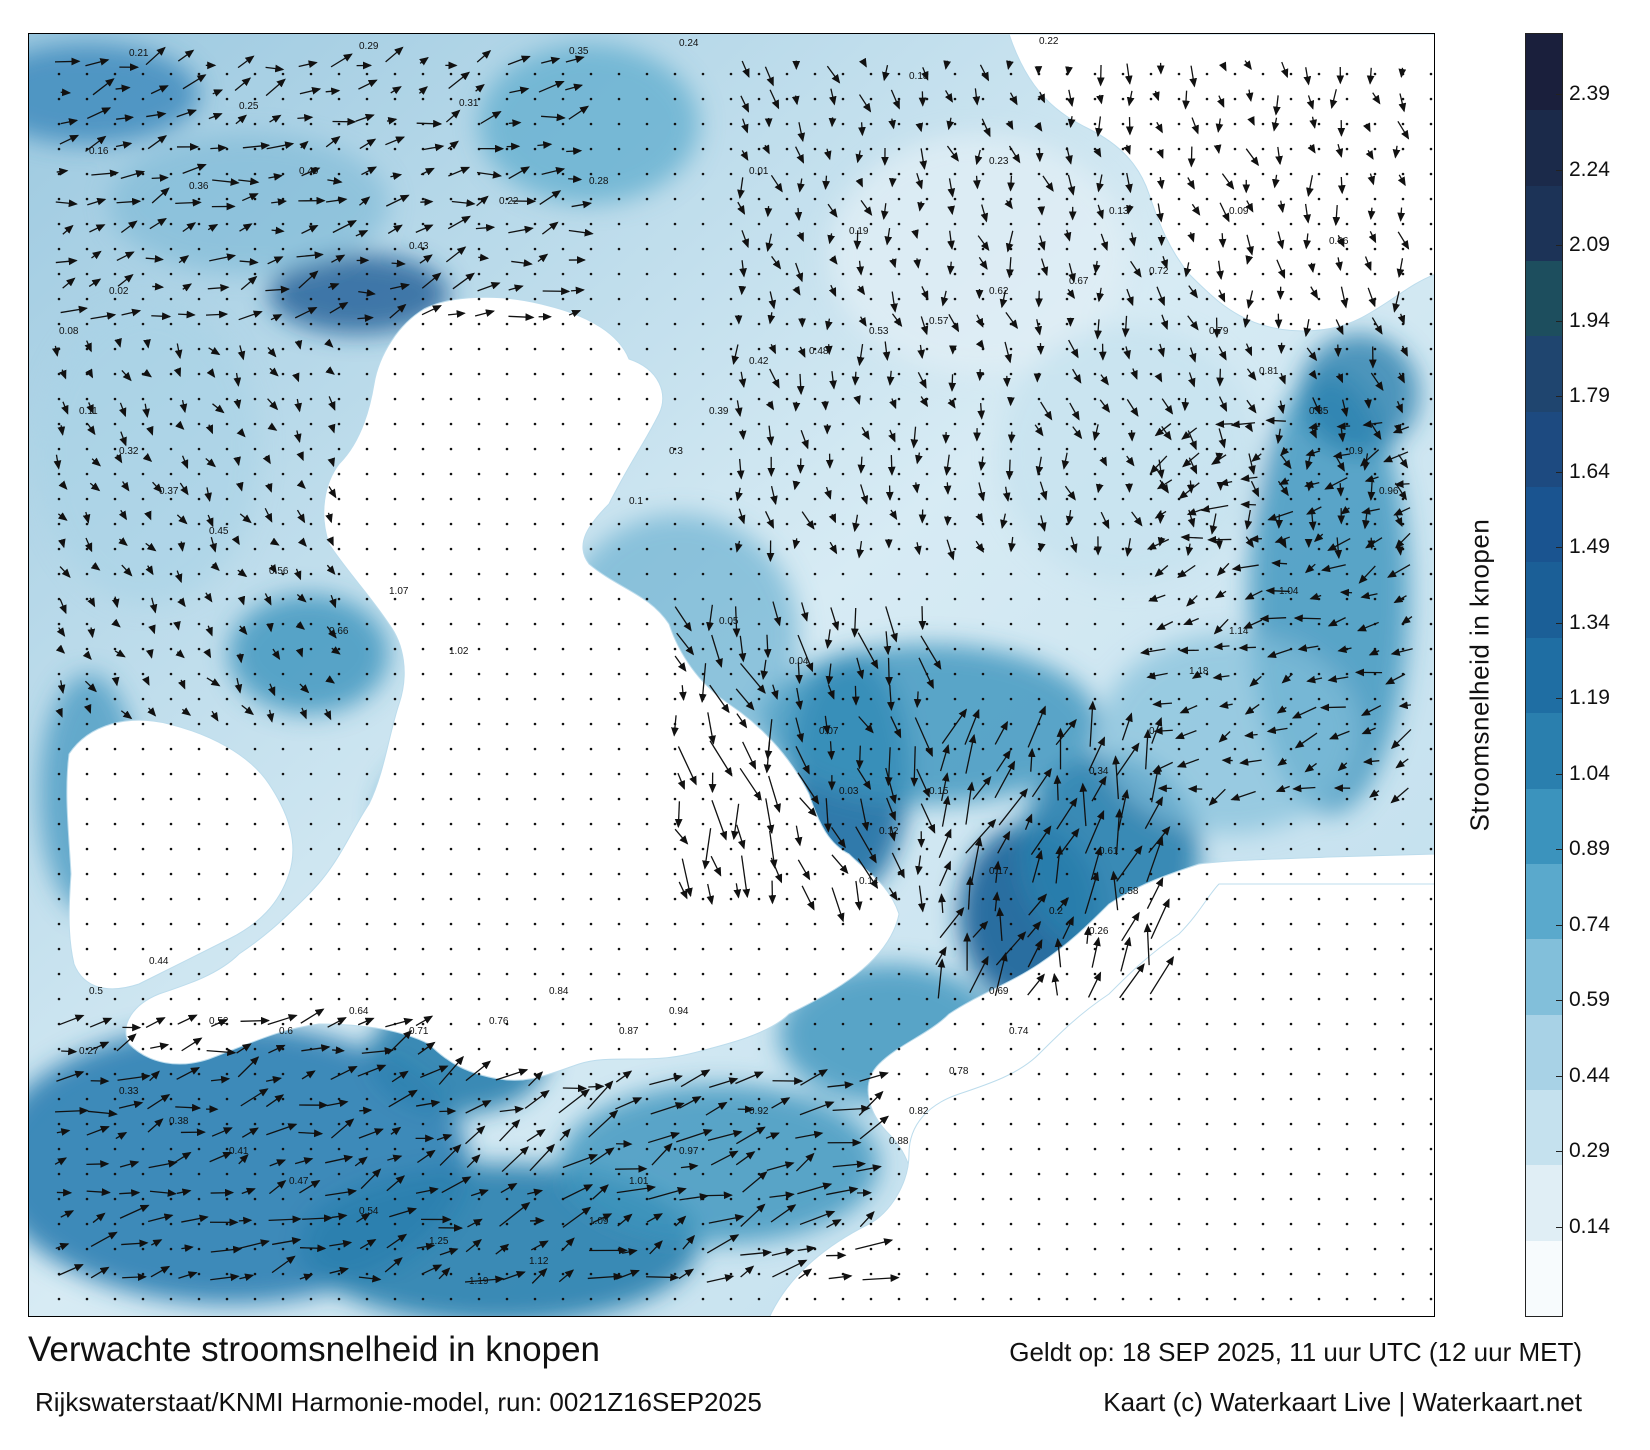  Describe the element at coordinates (759, 1111) in the screenshot. I see `speed-value-label: 0.92` at that location.